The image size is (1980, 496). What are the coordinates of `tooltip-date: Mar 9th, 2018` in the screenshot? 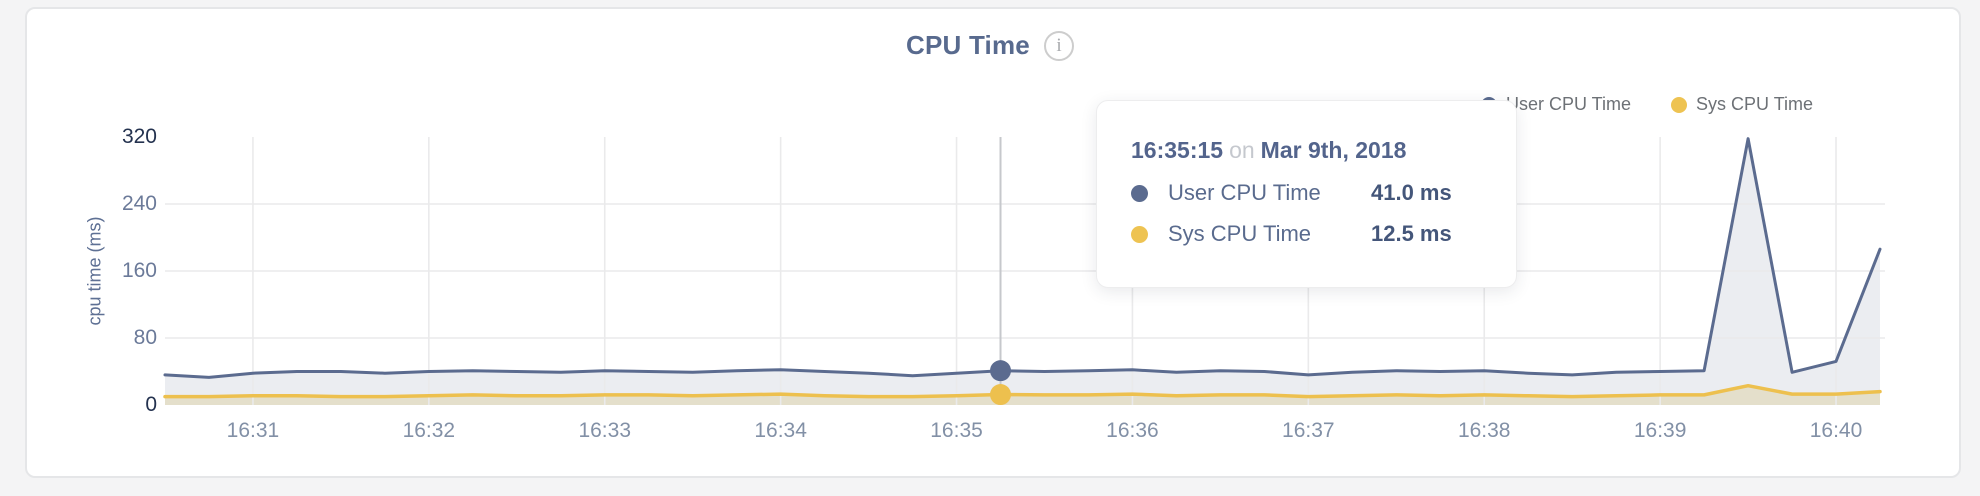 It's located at (1333, 150).